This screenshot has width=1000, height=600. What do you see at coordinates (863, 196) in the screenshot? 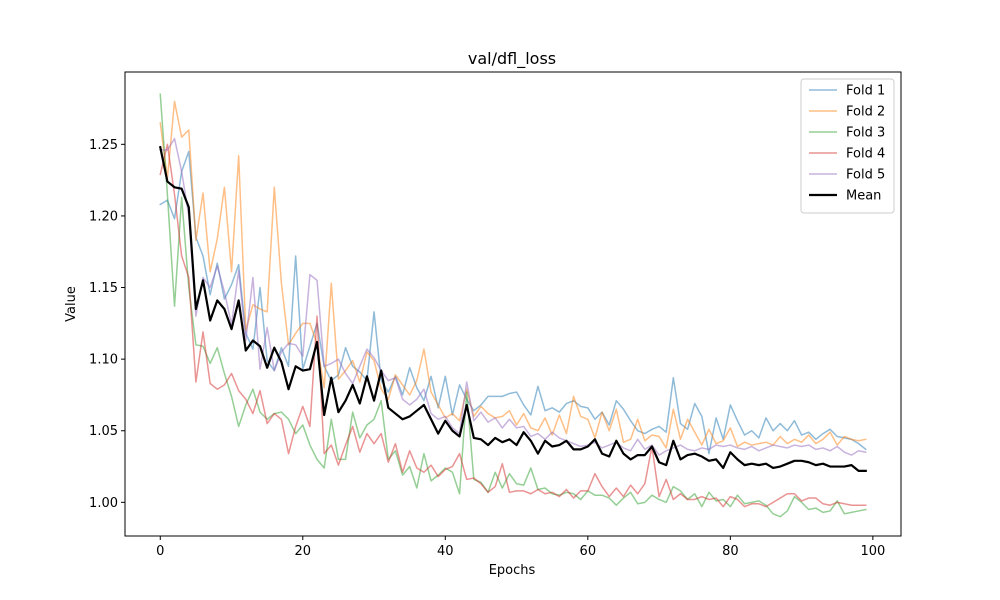
I see `legend-label: Mean` at bounding box center [863, 196].